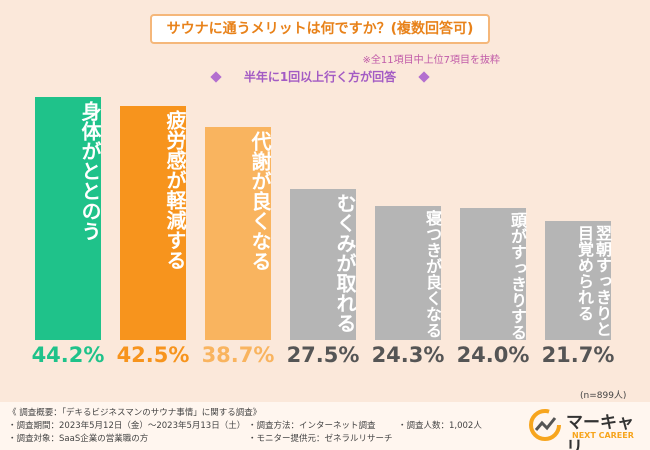 This screenshot has width=650, height=450. What do you see at coordinates (260, 201) in the screenshot?
I see `category-label: 代謝が良くなる` at bounding box center [260, 201].